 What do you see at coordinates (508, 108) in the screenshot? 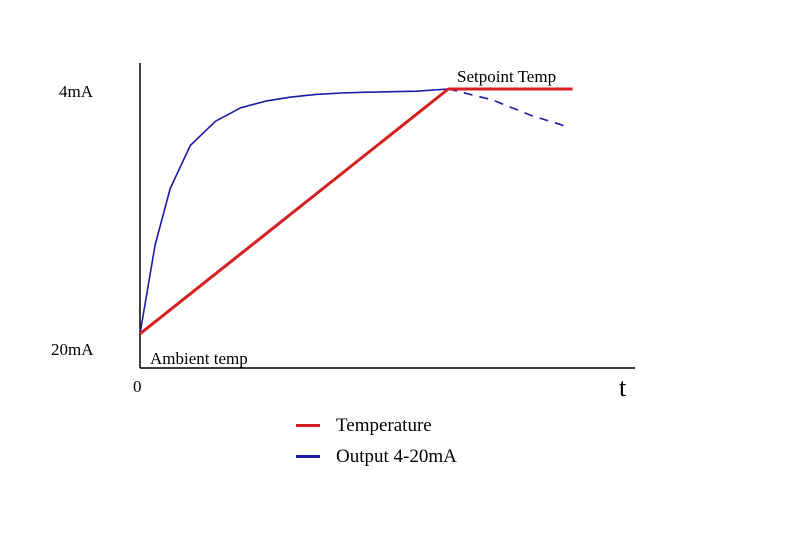
I see `series-extension-output-4-20ma` at bounding box center [508, 108].